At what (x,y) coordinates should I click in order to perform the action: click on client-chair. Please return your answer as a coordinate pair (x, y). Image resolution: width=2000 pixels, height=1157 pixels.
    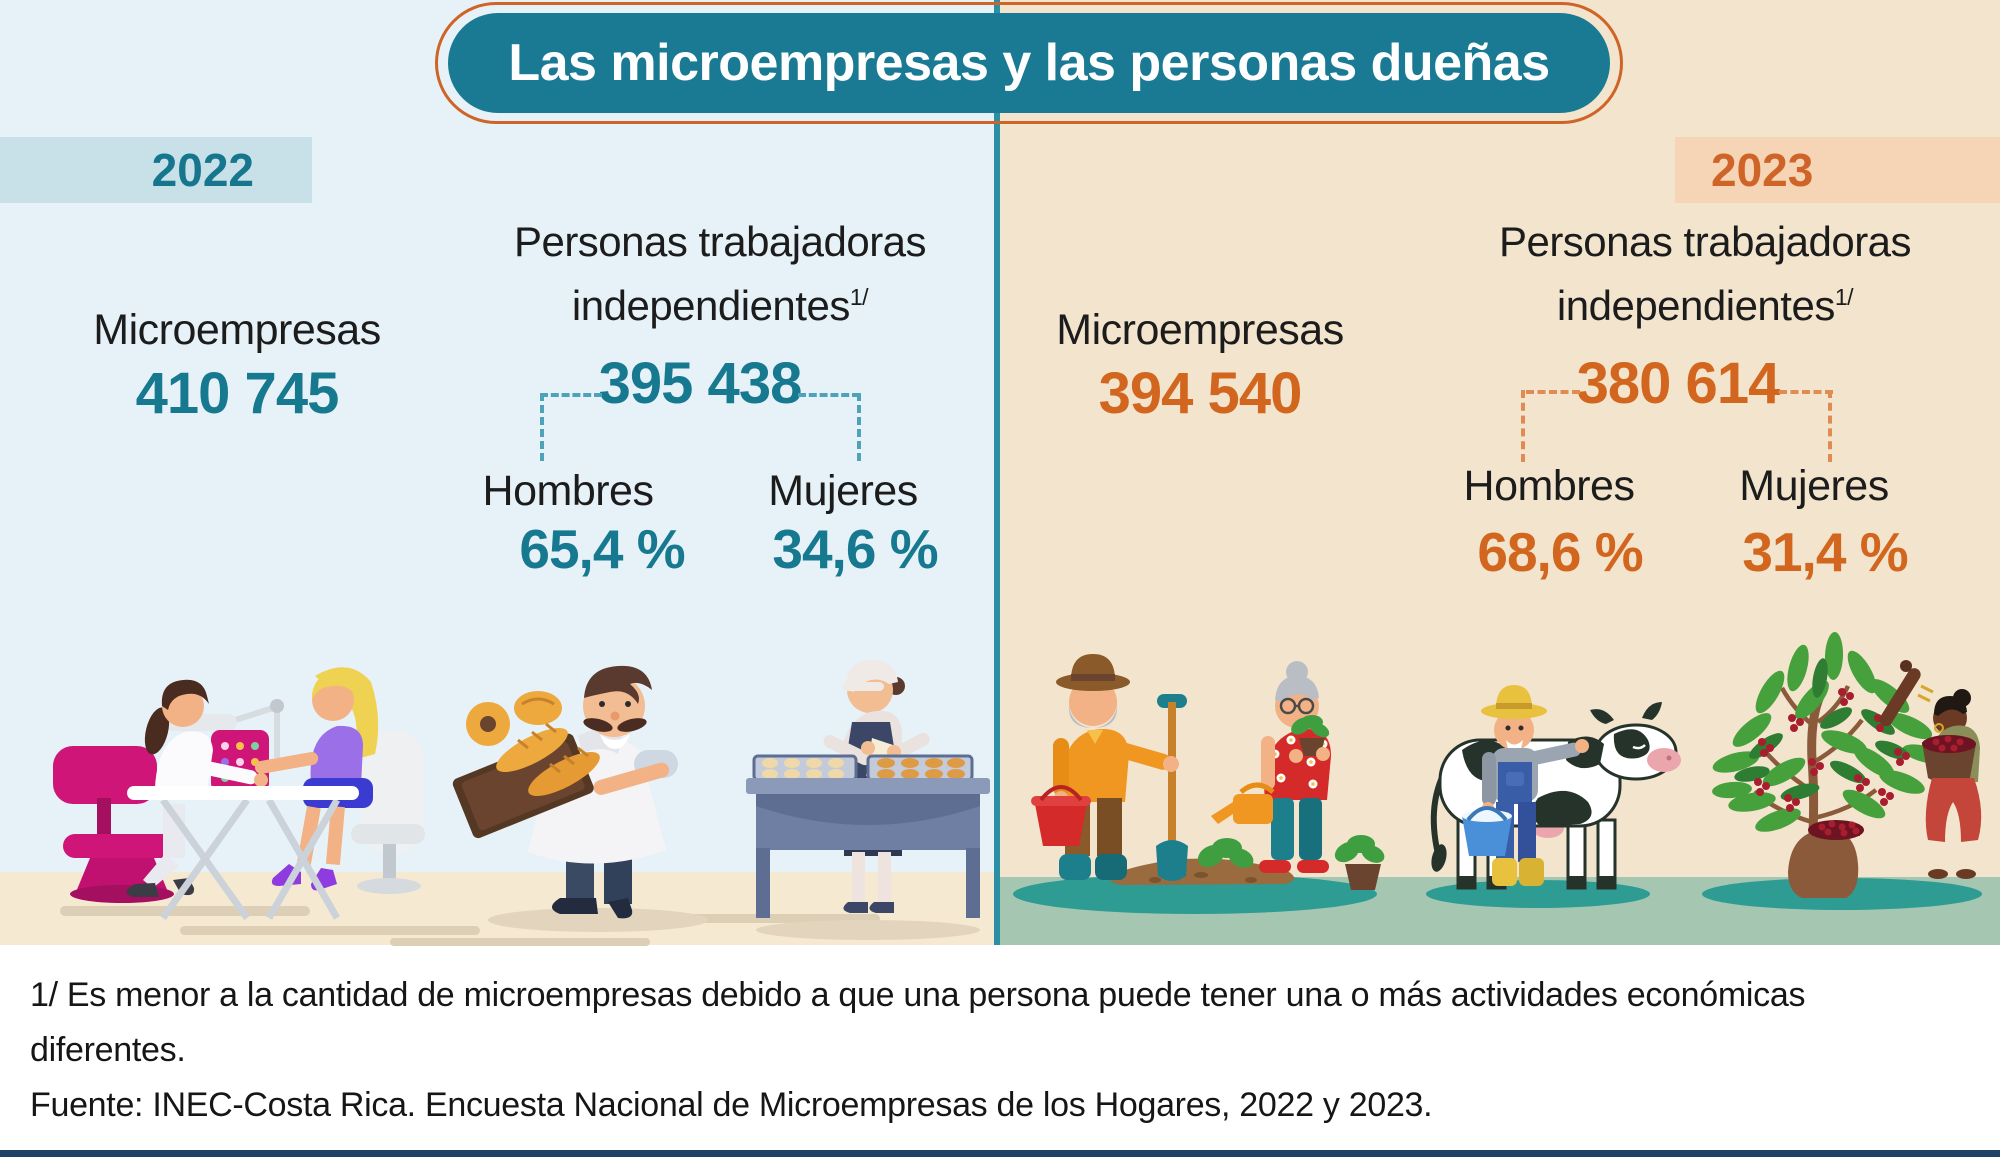
    Looking at the image, I should click on (388, 812).